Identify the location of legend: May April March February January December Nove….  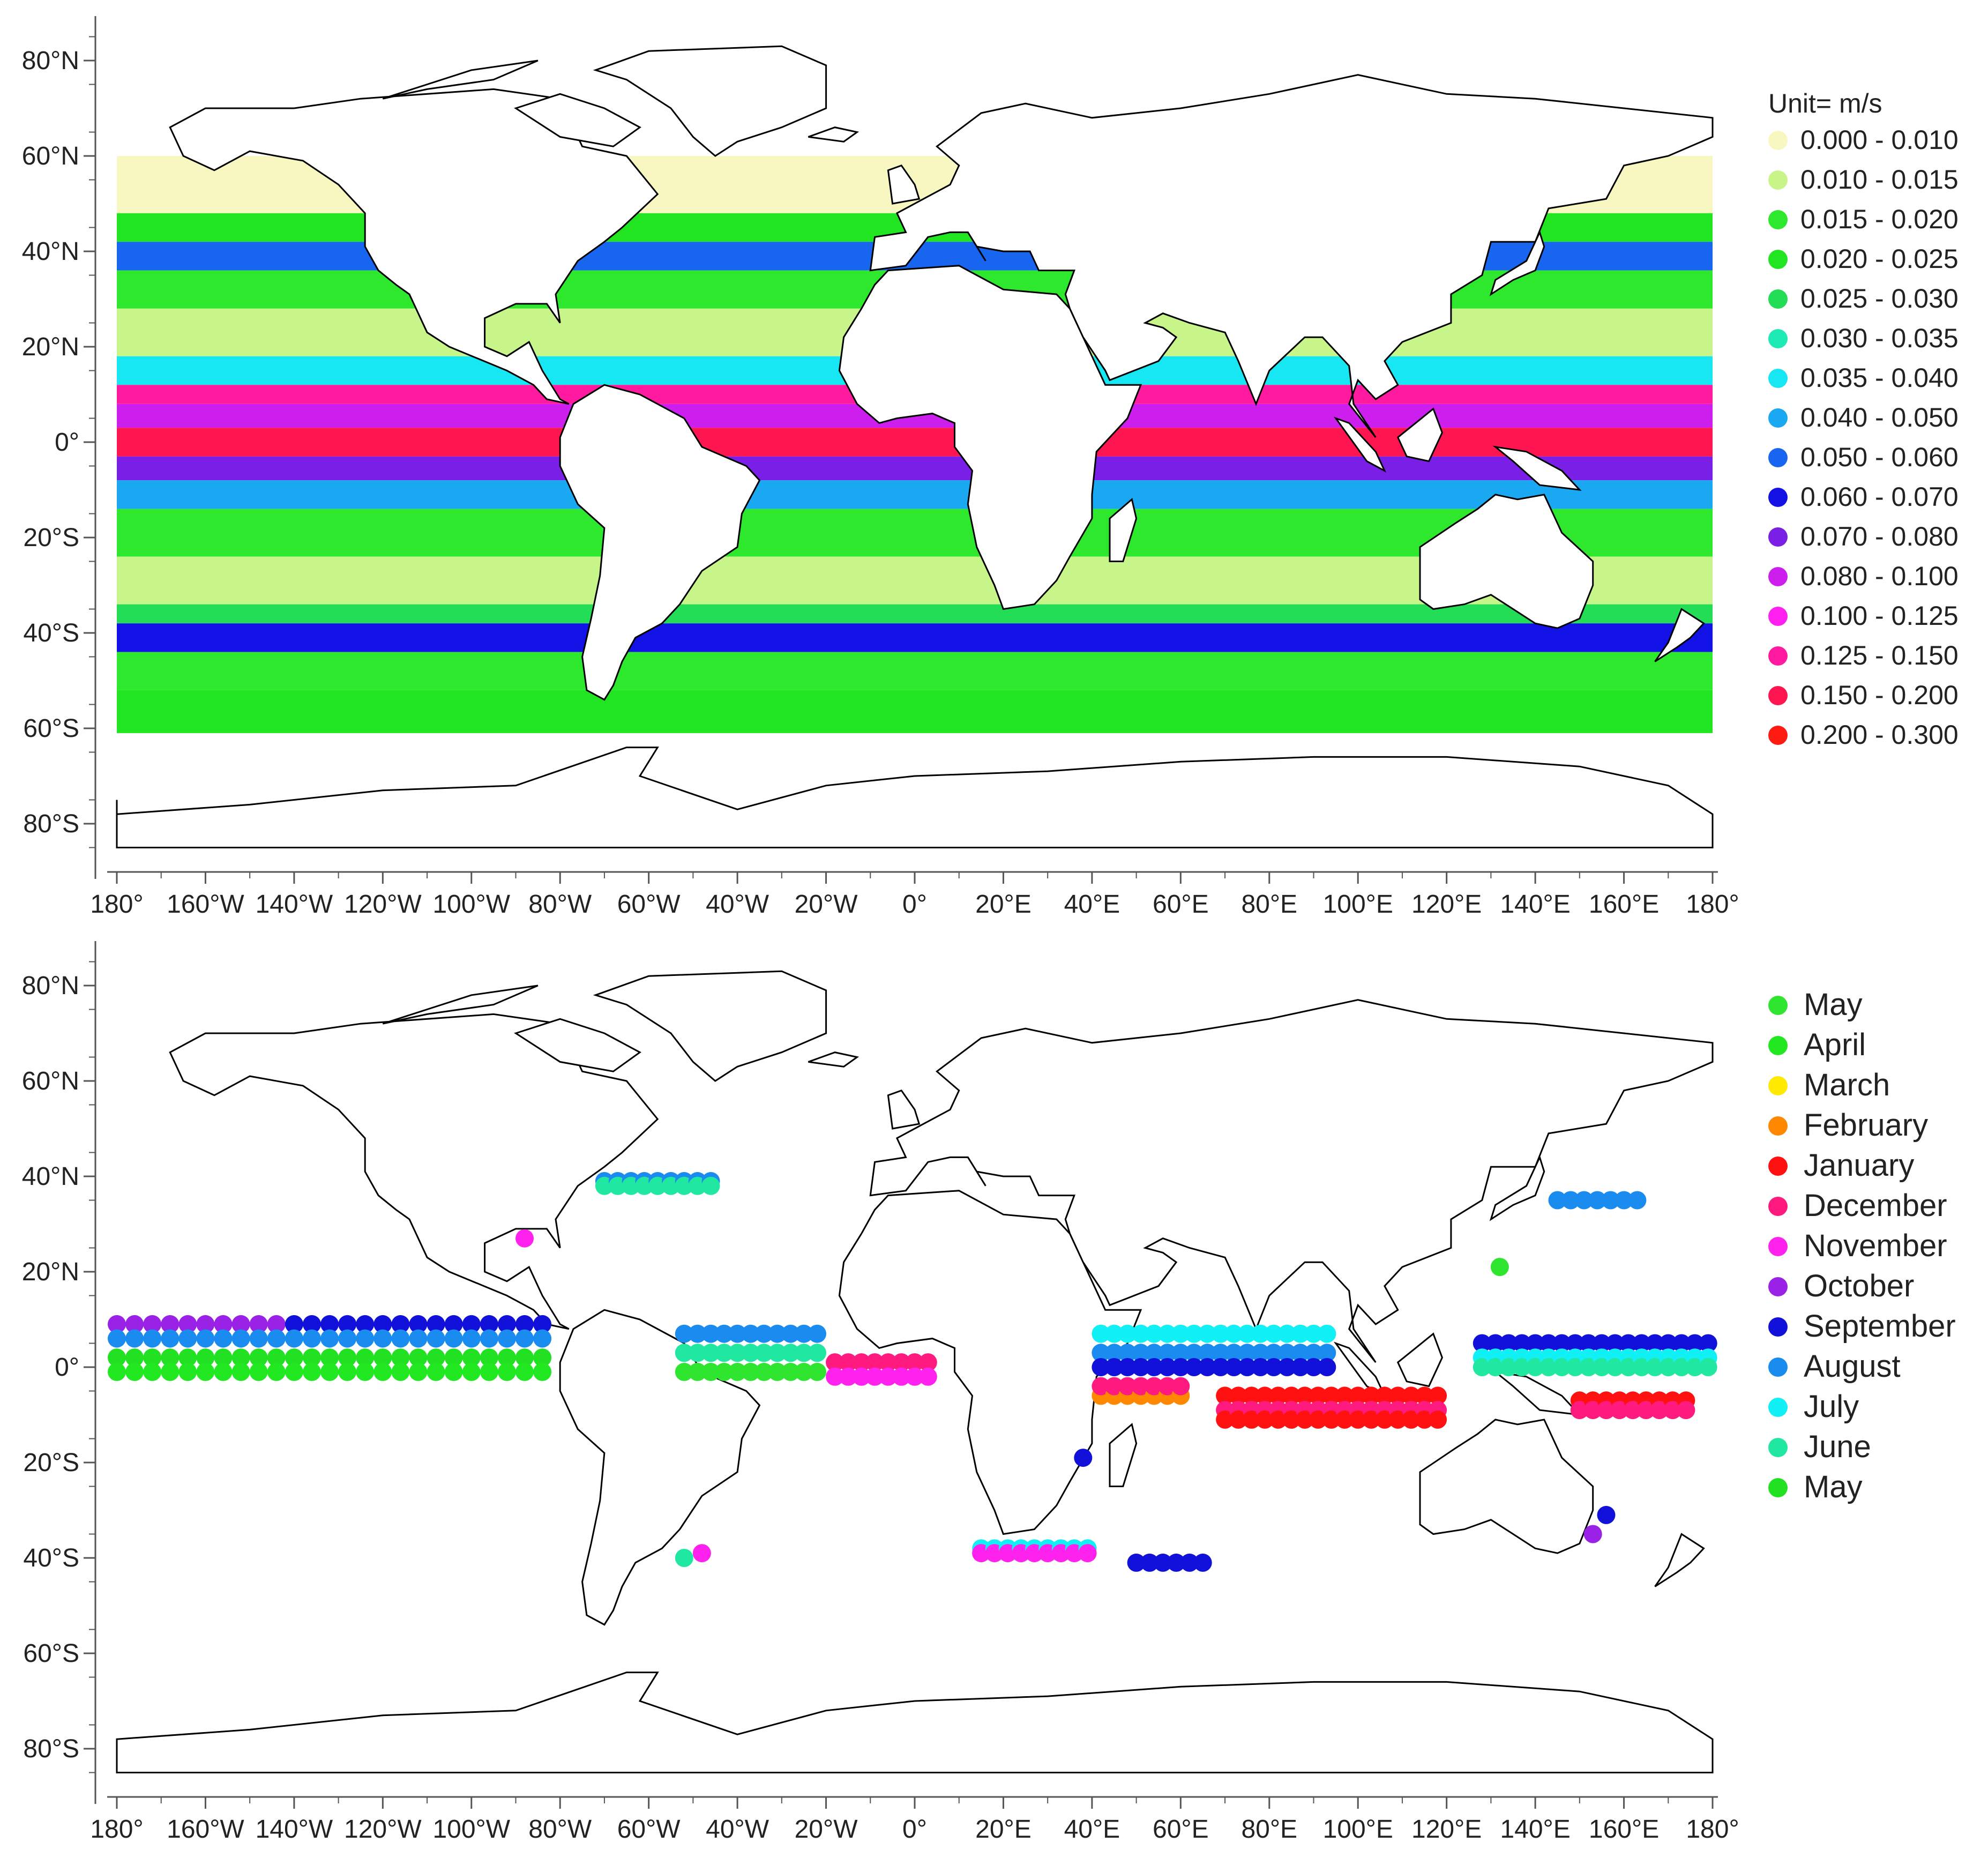
(1862, 1245).